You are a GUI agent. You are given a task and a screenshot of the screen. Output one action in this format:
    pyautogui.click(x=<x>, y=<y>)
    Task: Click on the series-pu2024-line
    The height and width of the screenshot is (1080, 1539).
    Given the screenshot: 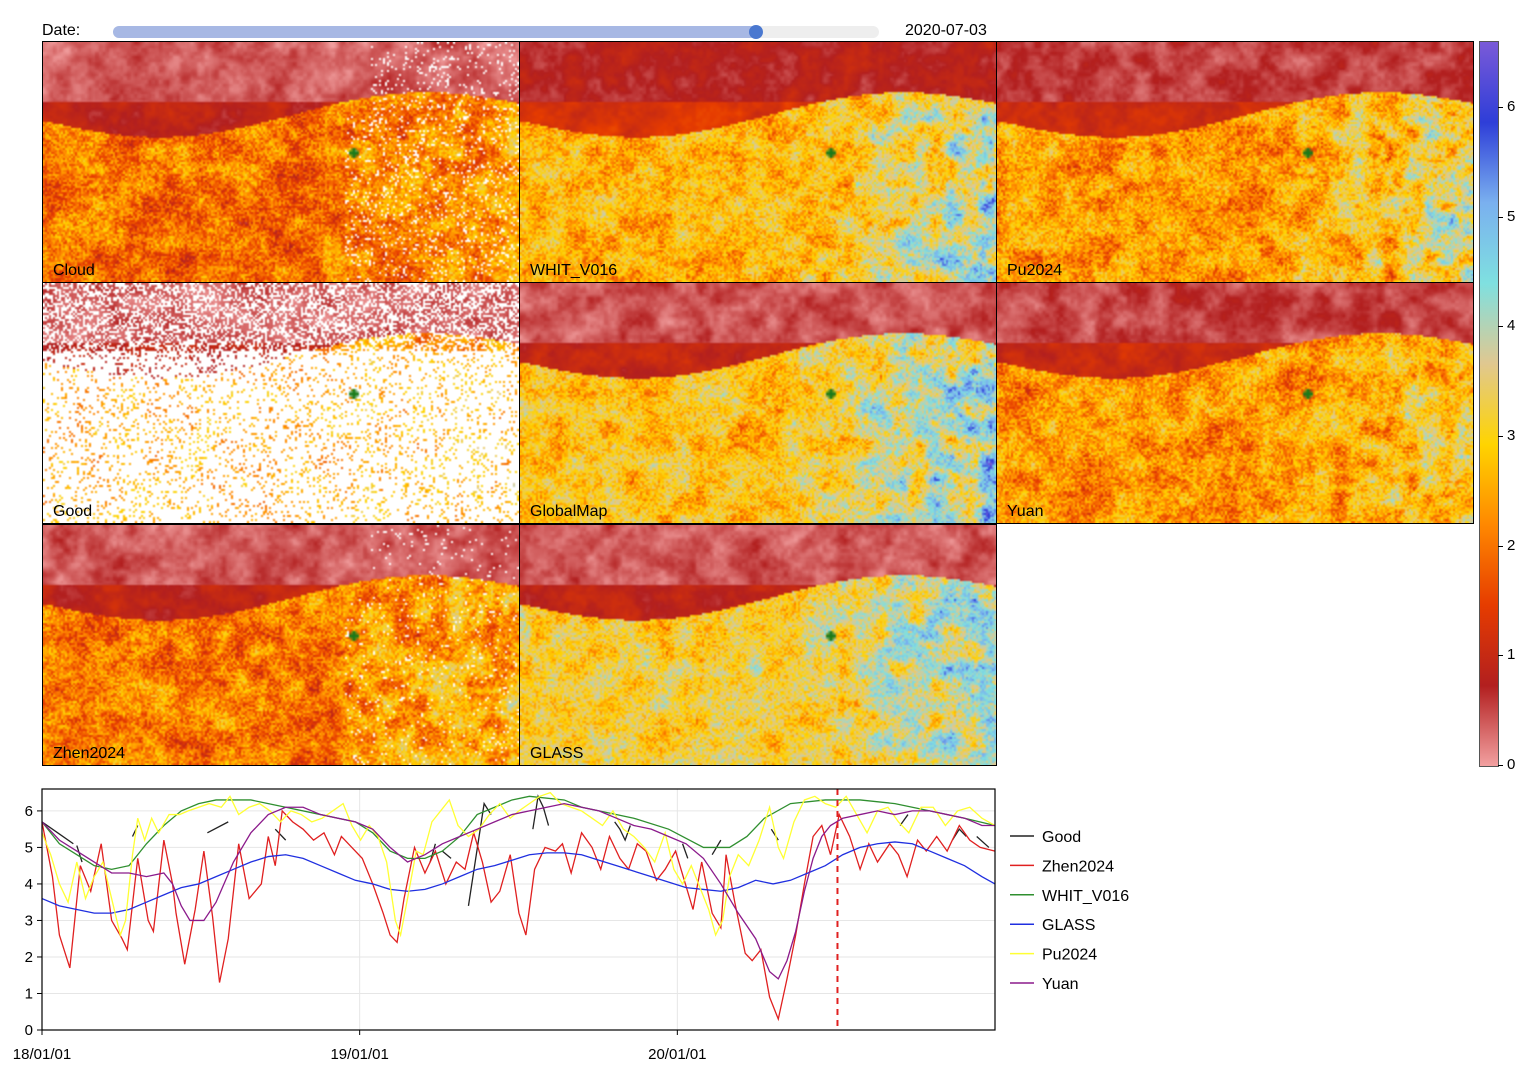 What is the action you would take?
    pyautogui.click(x=518, y=864)
    